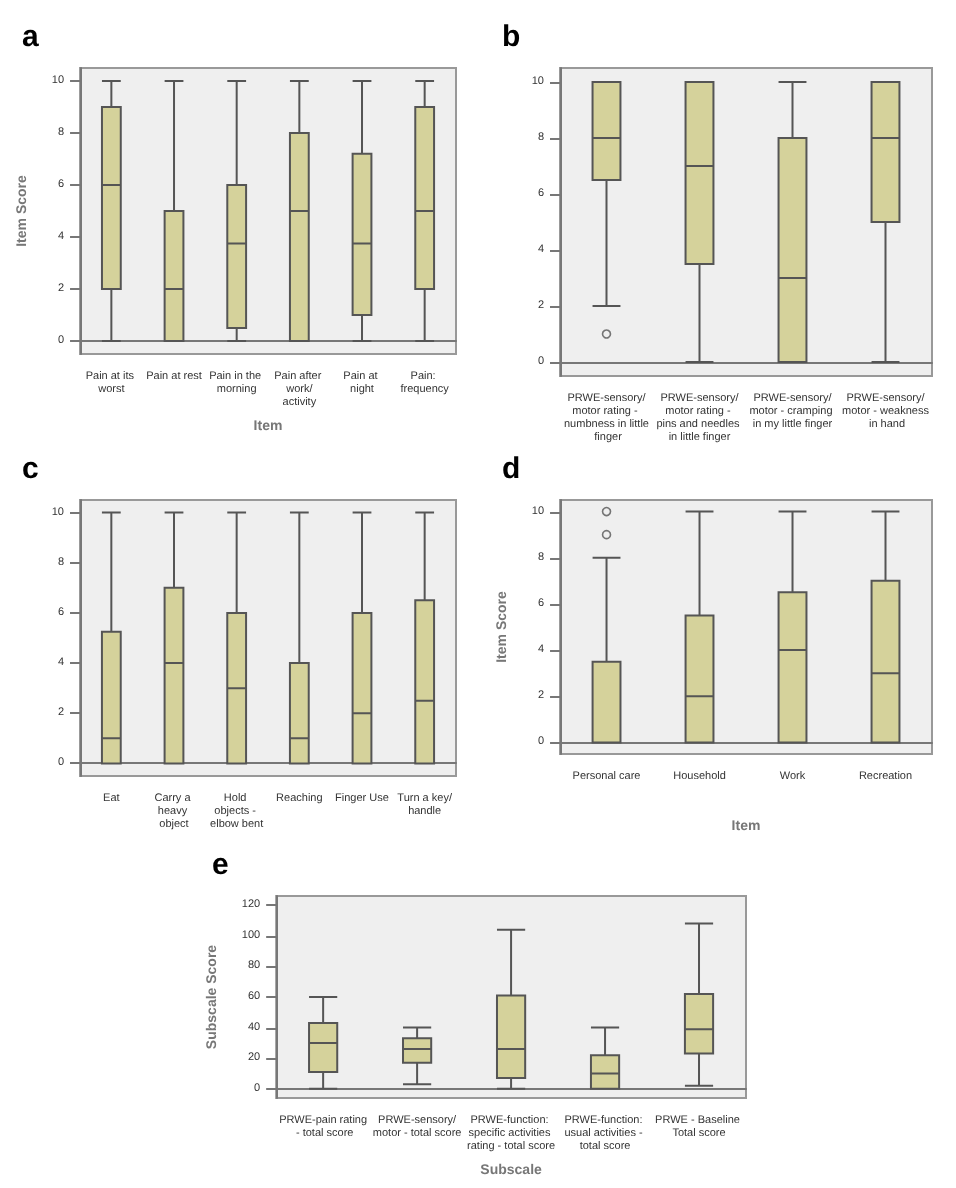  I want to click on chart-title: a, so click(31, 37).